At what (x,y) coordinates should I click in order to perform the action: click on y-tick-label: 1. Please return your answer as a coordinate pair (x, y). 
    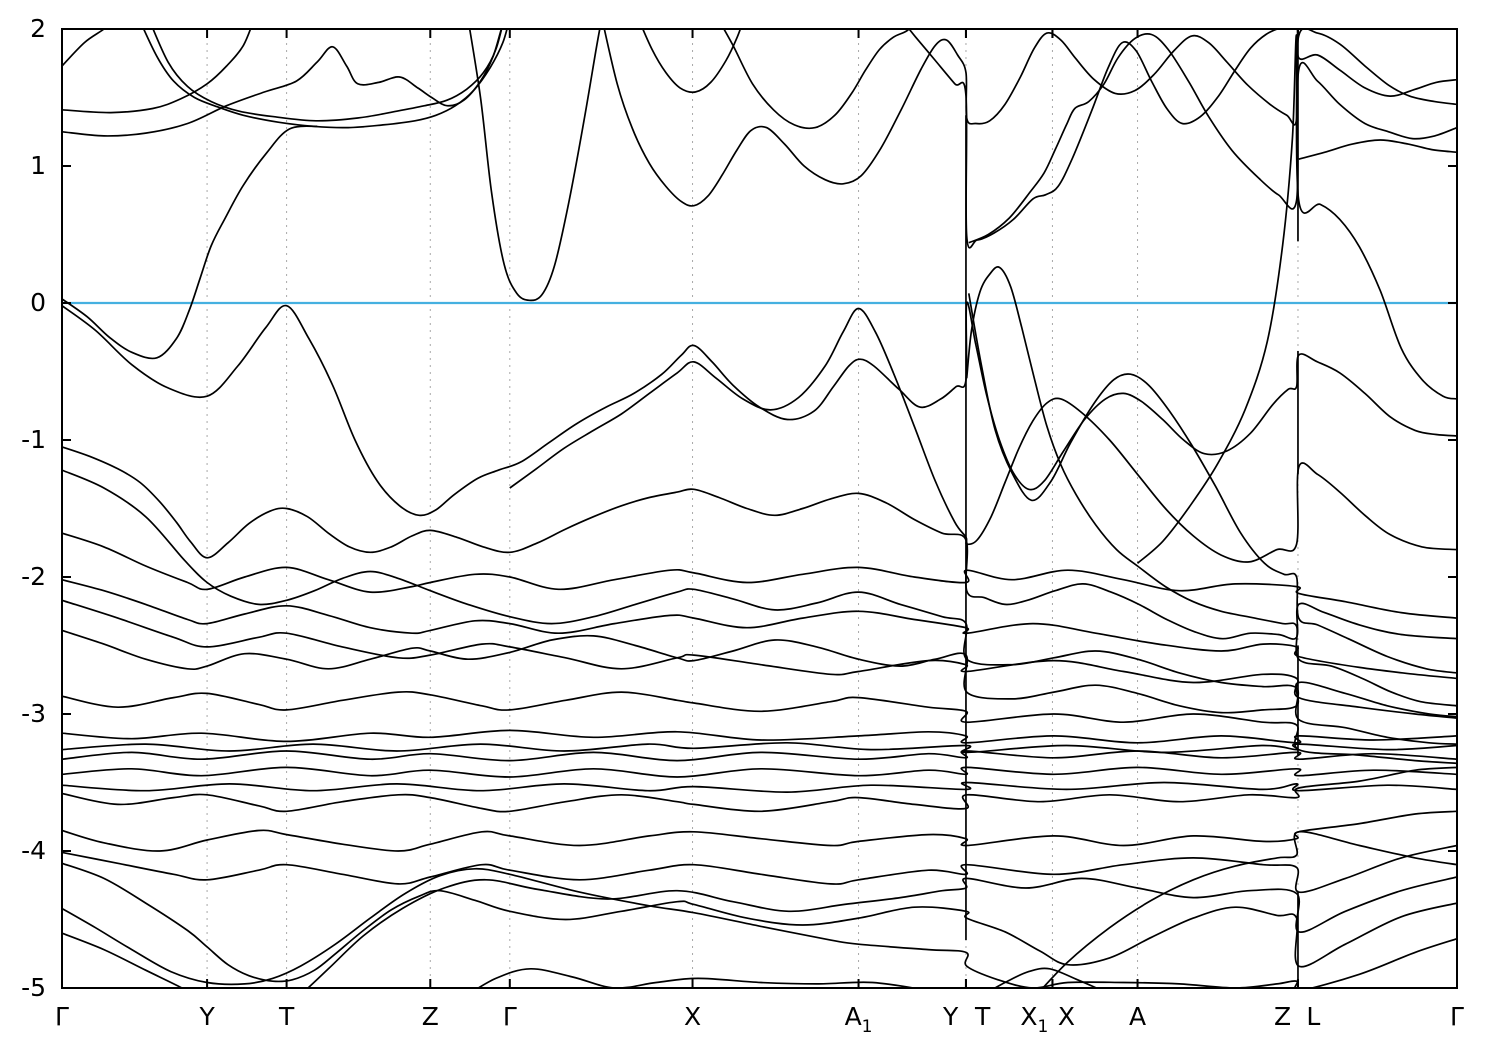
    Looking at the image, I should click on (38, 165).